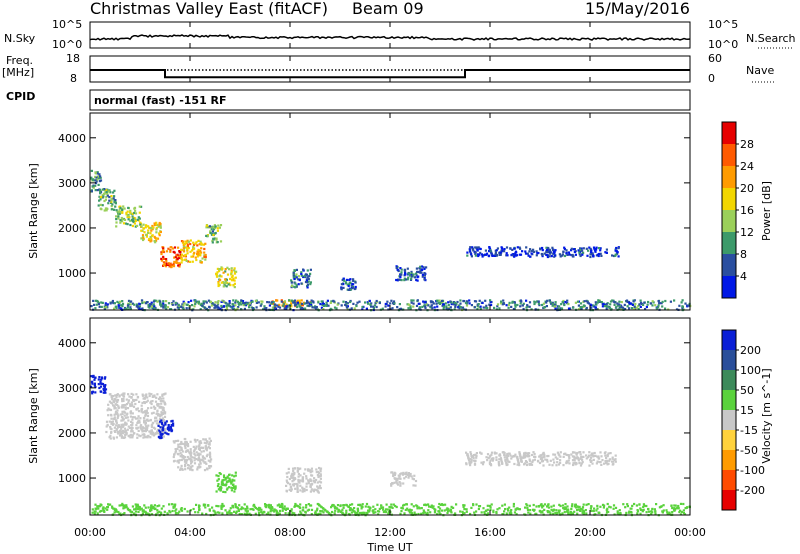 Image resolution: width=800 pixels, height=554 pixels. What do you see at coordinates (67, 24) in the screenshot?
I see `nsky-tick-top: 10^5` at bounding box center [67, 24].